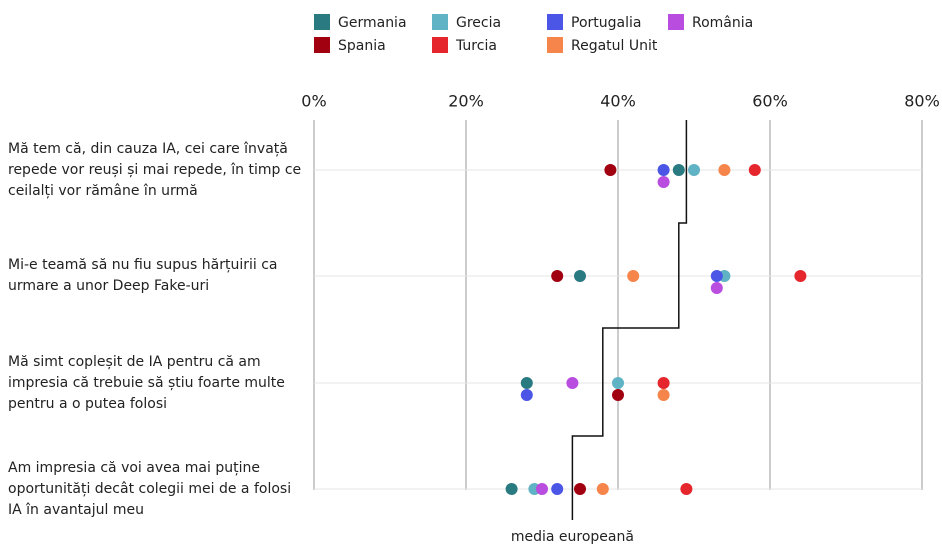 Image resolution: width=942 pixels, height=547 pixels. What do you see at coordinates (372, 23) in the screenshot?
I see `legend-label: Germania` at bounding box center [372, 23].